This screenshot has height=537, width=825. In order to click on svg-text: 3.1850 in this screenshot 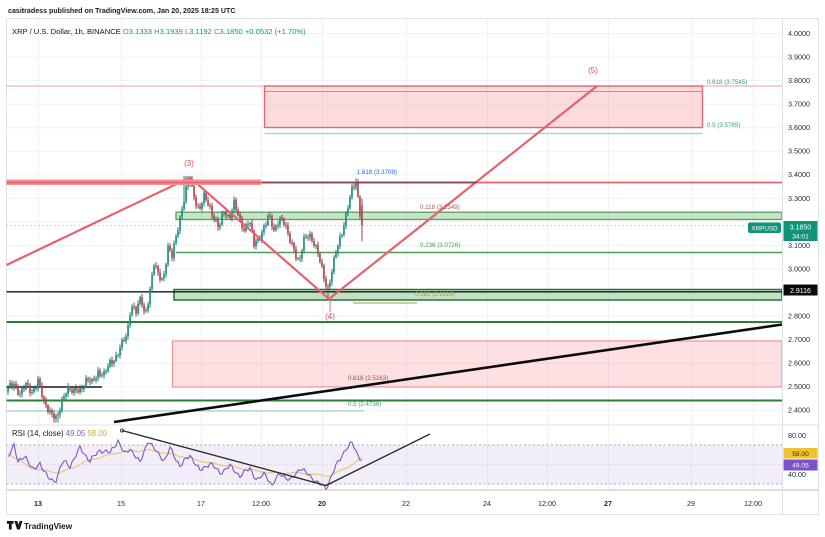, I will do `click(801, 228)`.